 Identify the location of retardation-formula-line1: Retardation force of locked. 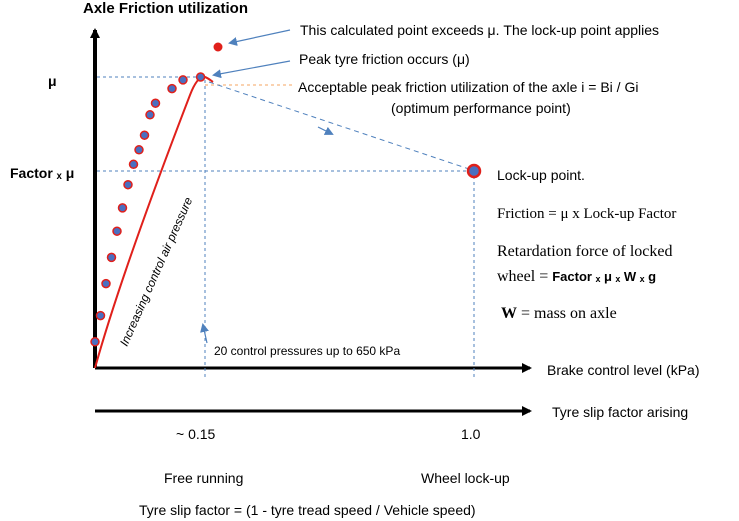
(584, 251).